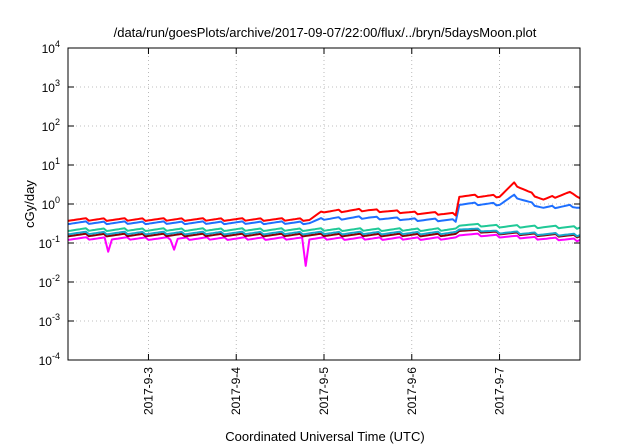  Describe the element at coordinates (49, 320) in the screenshot. I see `y-tick-label: 10⁻³` at that location.